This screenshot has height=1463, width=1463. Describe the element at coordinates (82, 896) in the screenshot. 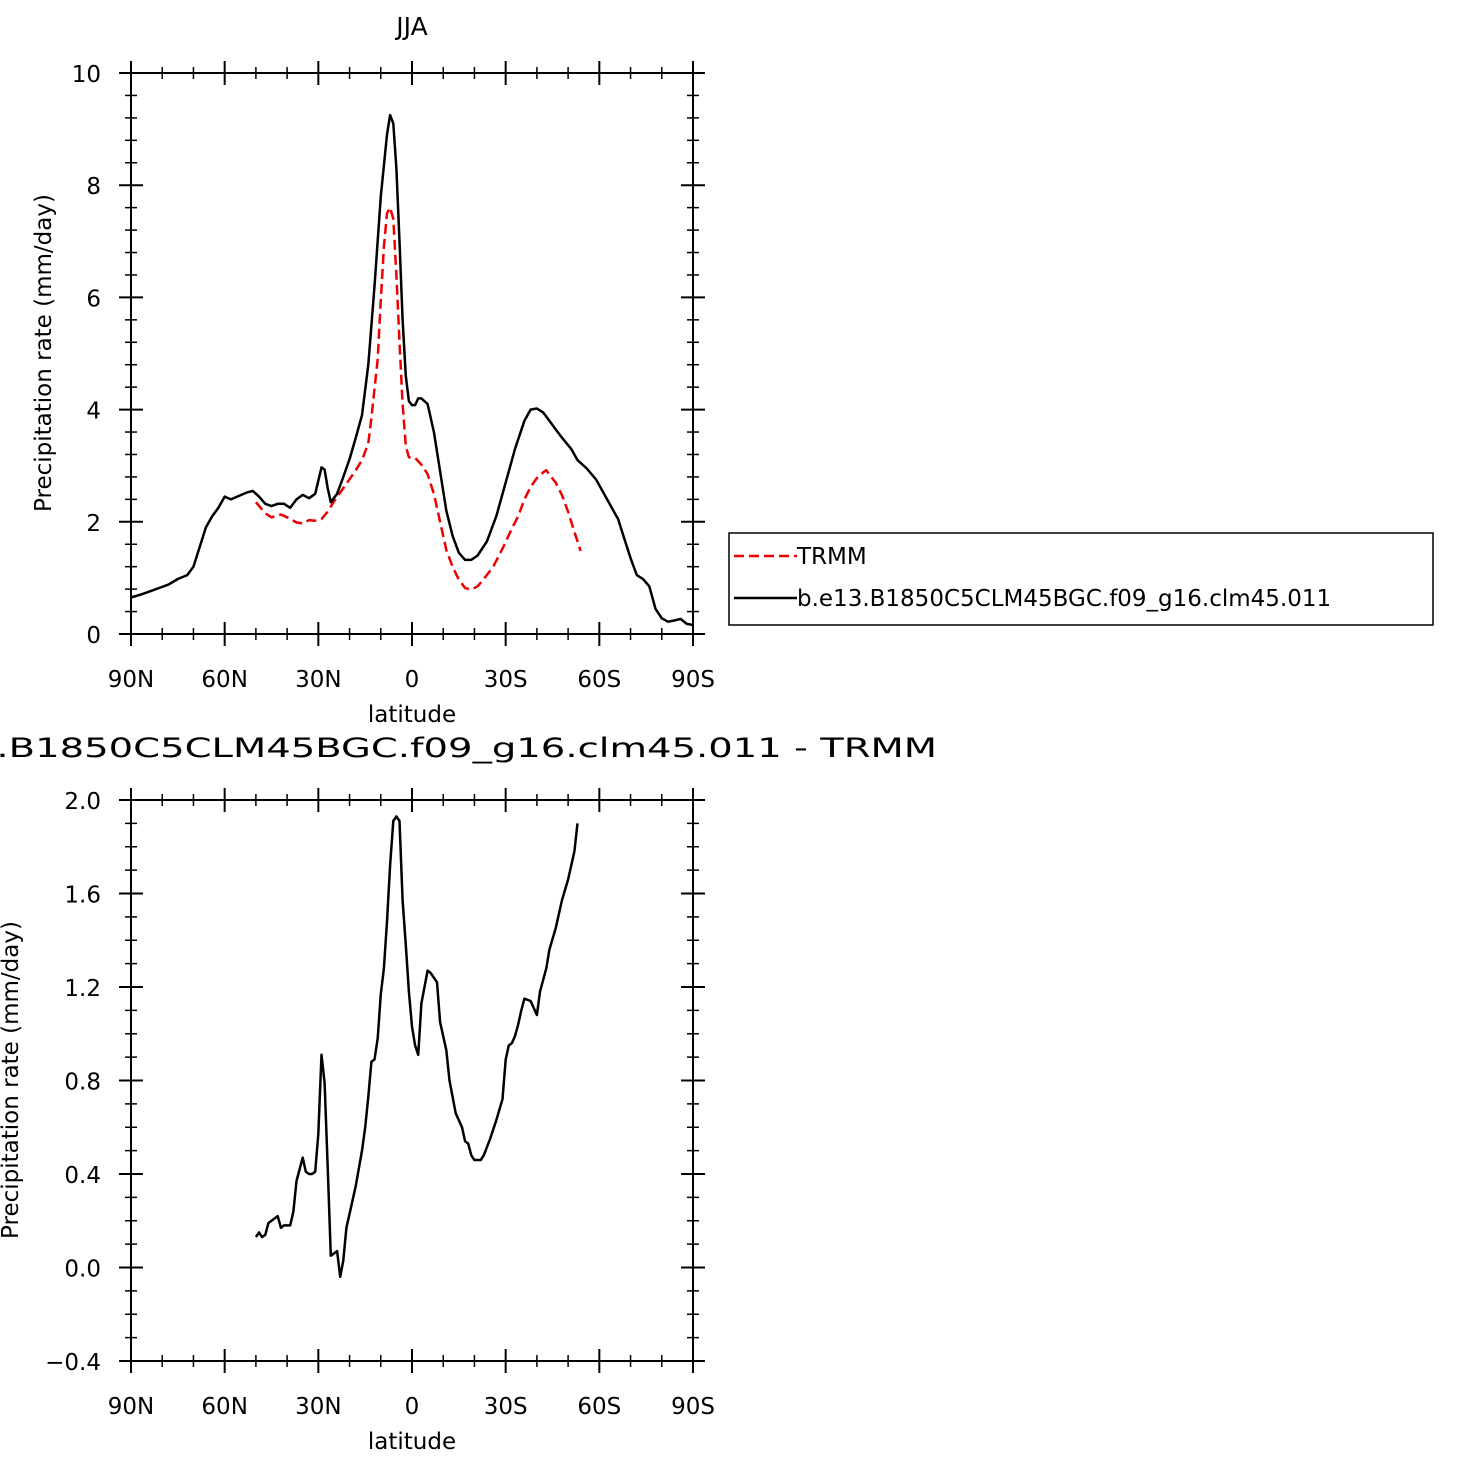

I see `y-tick-label: 1.6` at that location.